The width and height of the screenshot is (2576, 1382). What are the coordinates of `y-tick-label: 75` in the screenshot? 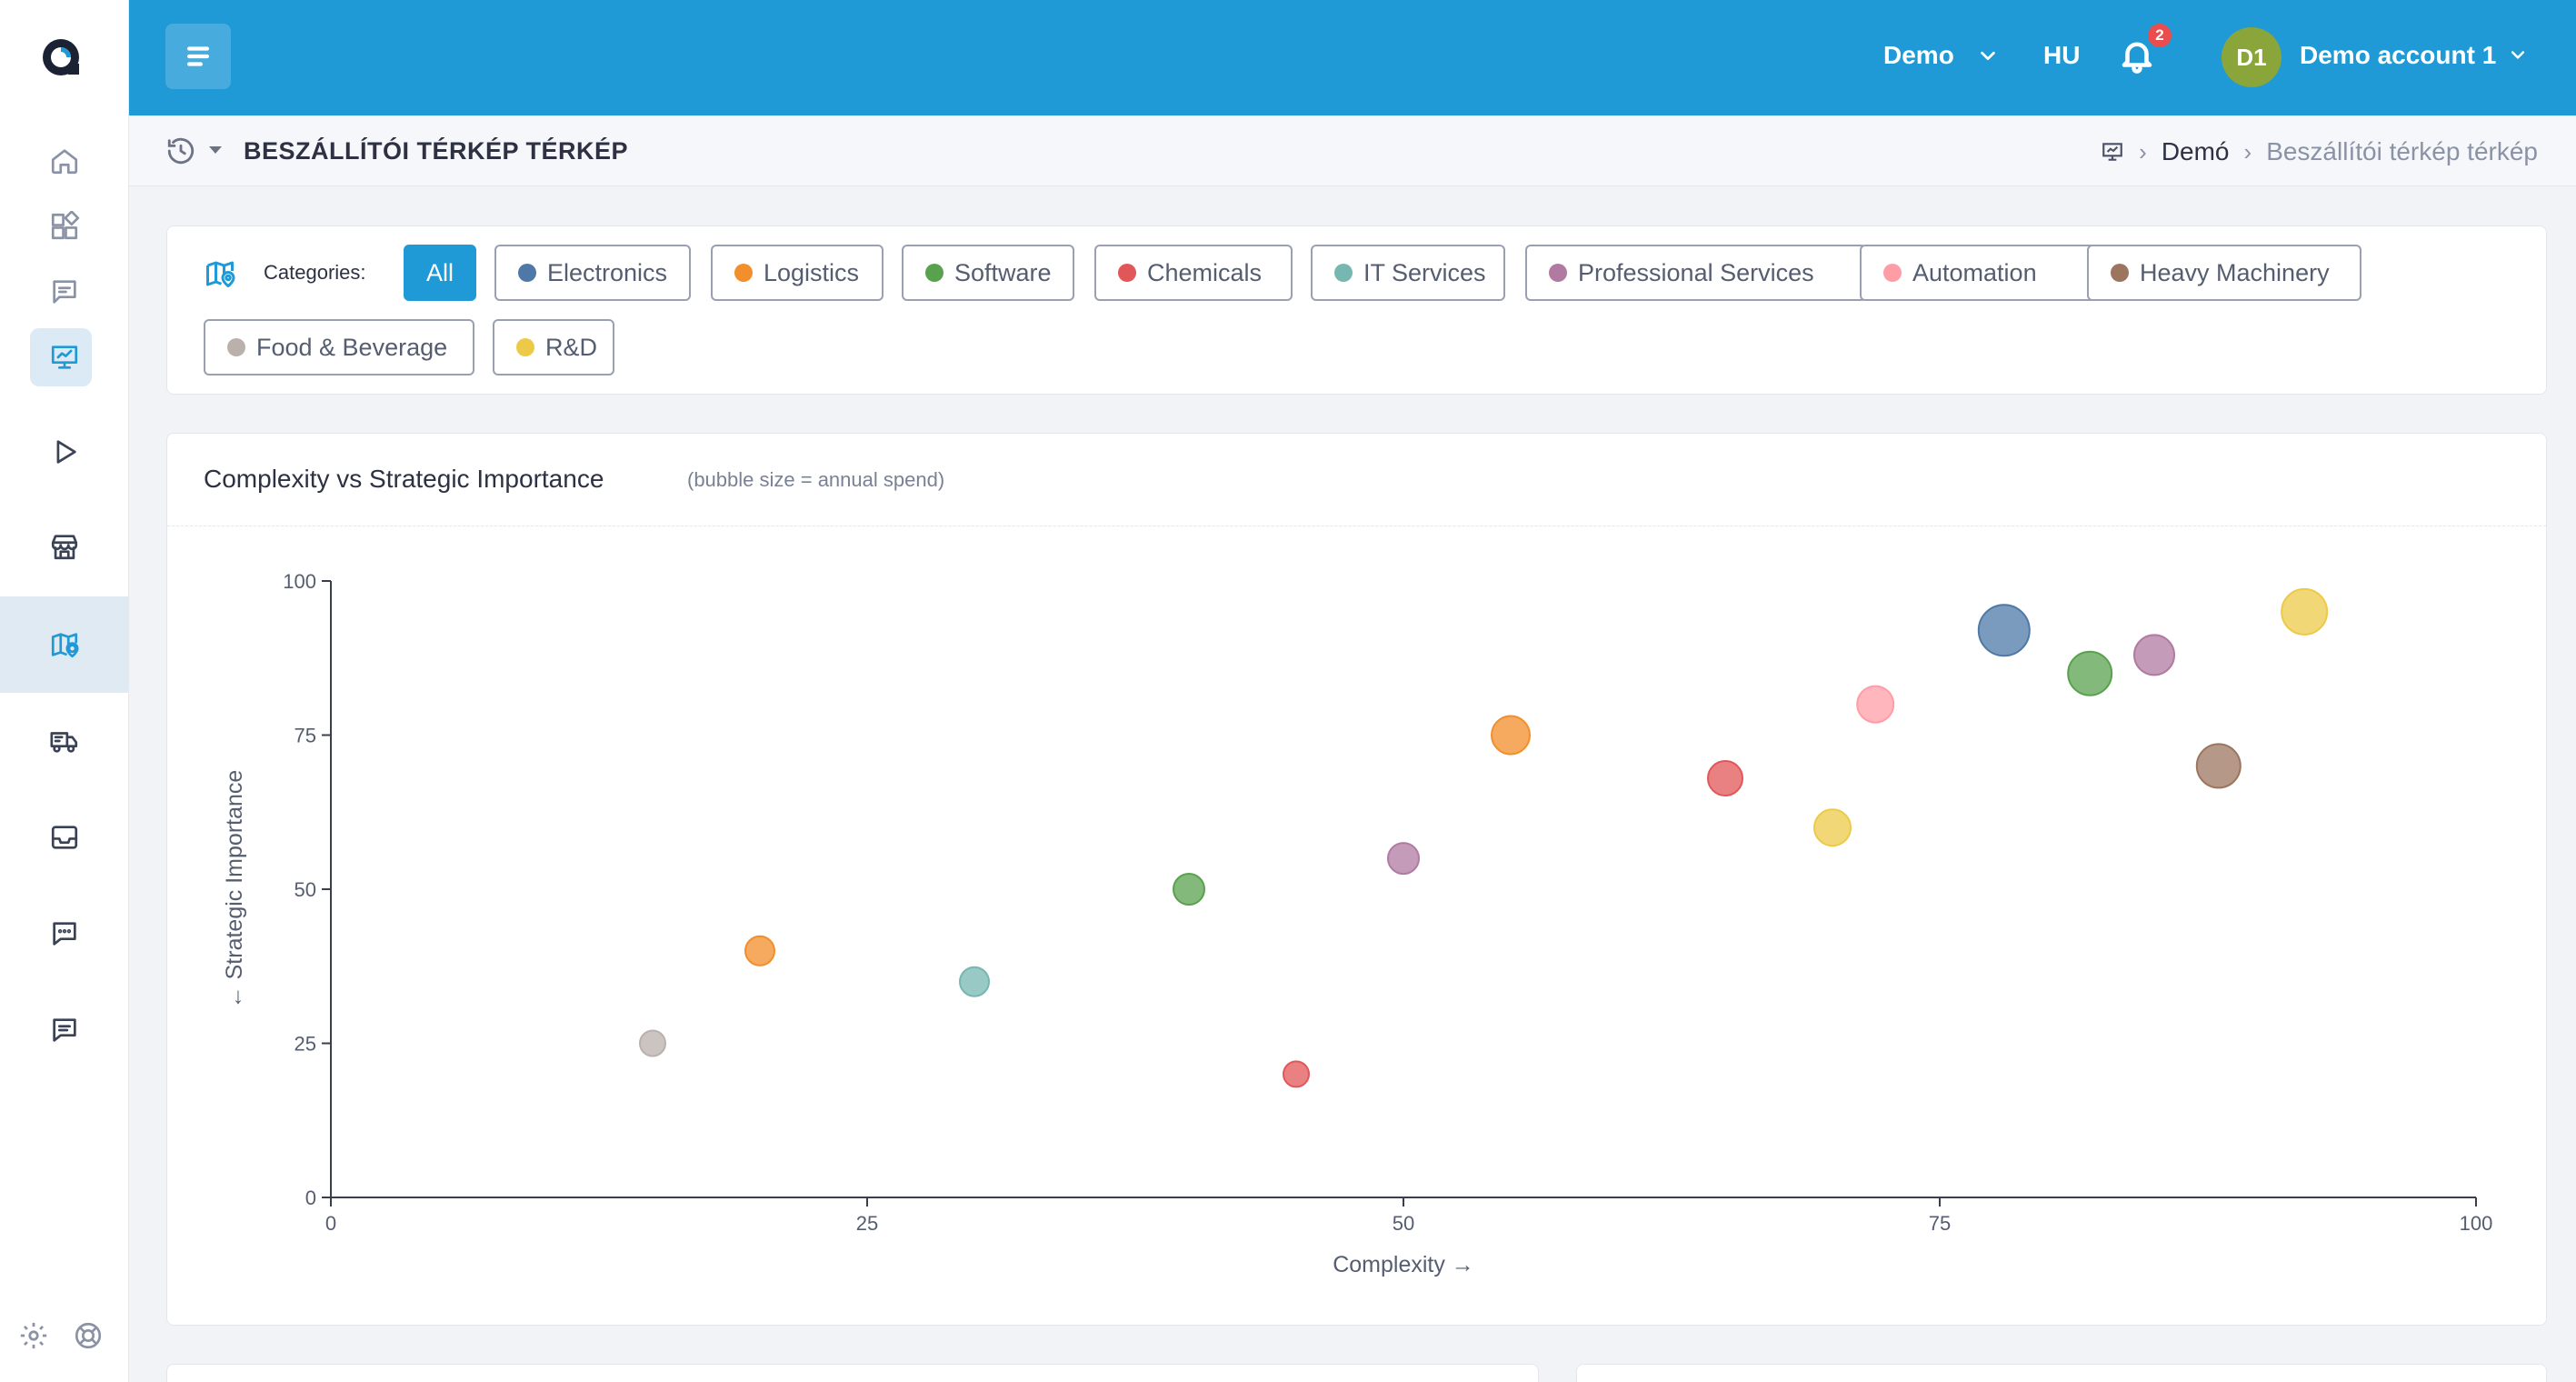 It's located at (305, 736).